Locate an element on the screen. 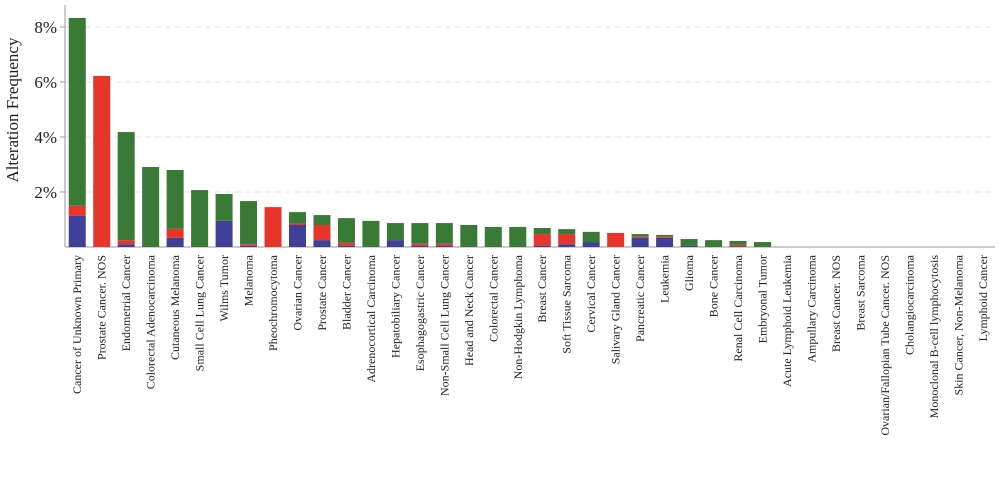 The width and height of the screenshot is (1000, 479). x-tick-label: Cancer of Unknown Primary is located at coordinates (77, 324).